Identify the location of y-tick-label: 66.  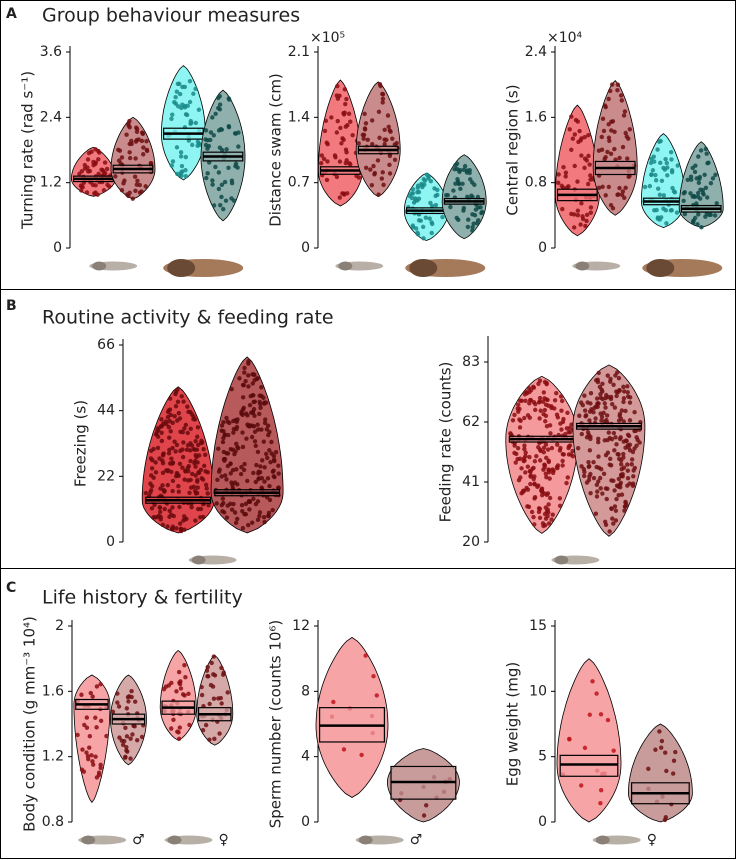
(106, 345).